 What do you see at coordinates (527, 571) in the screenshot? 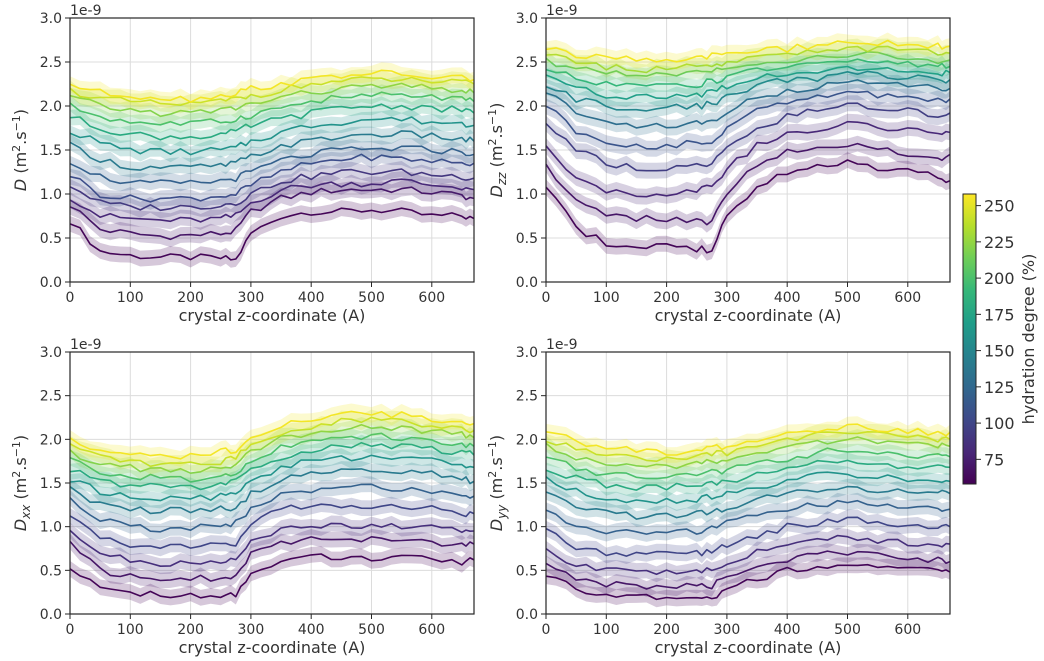
I see `y-tick-label: 0.5` at bounding box center [527, 571].